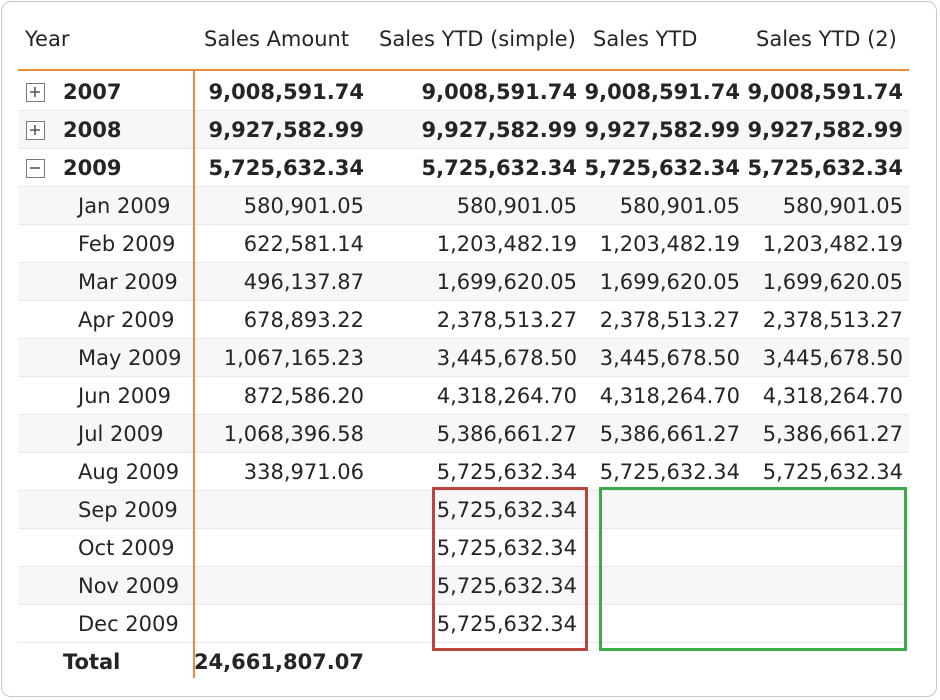 This screenshot has height=700, width=940. I want to click on sales-amount-cell: 5,725,632.34, so click(286, 168).